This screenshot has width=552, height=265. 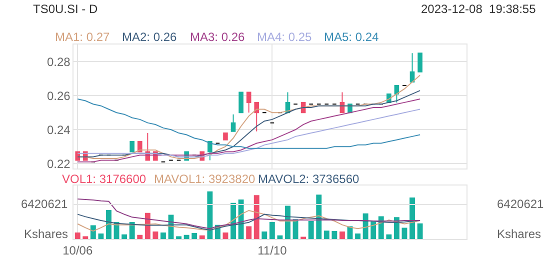 I want to click on y-tick-label: 0.28, so click(x=58, y=61).